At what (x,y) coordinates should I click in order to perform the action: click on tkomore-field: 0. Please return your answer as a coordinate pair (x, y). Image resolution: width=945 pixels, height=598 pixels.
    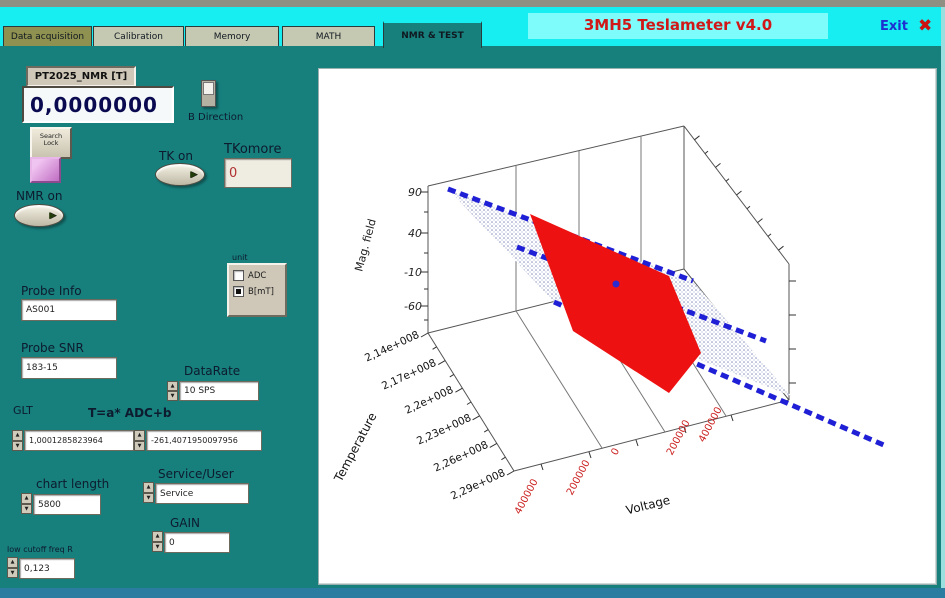
    Looking at the image, I should click on (258, 173).